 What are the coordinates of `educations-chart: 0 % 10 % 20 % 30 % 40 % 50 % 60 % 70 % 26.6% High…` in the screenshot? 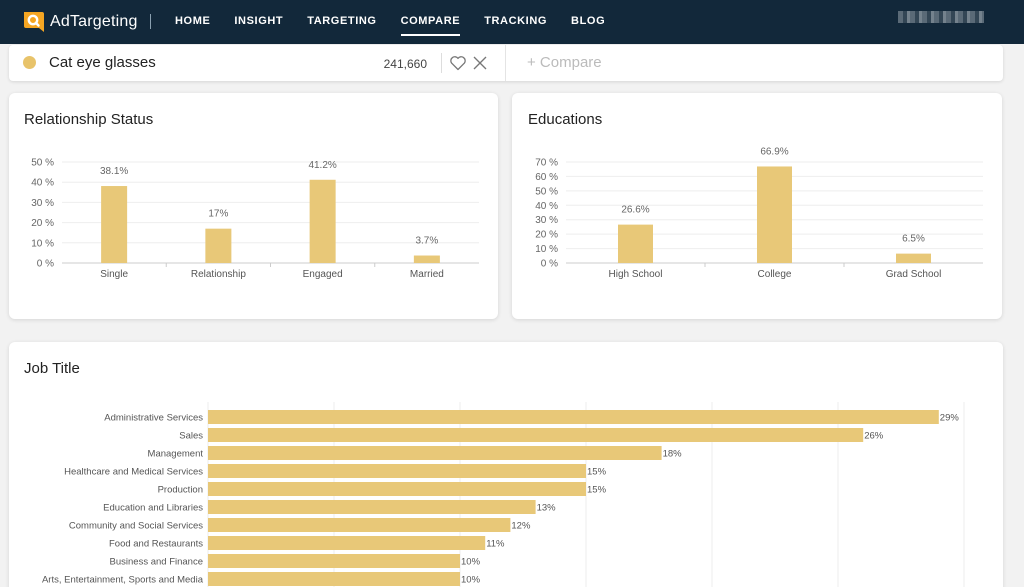 It's located at (759, 213).